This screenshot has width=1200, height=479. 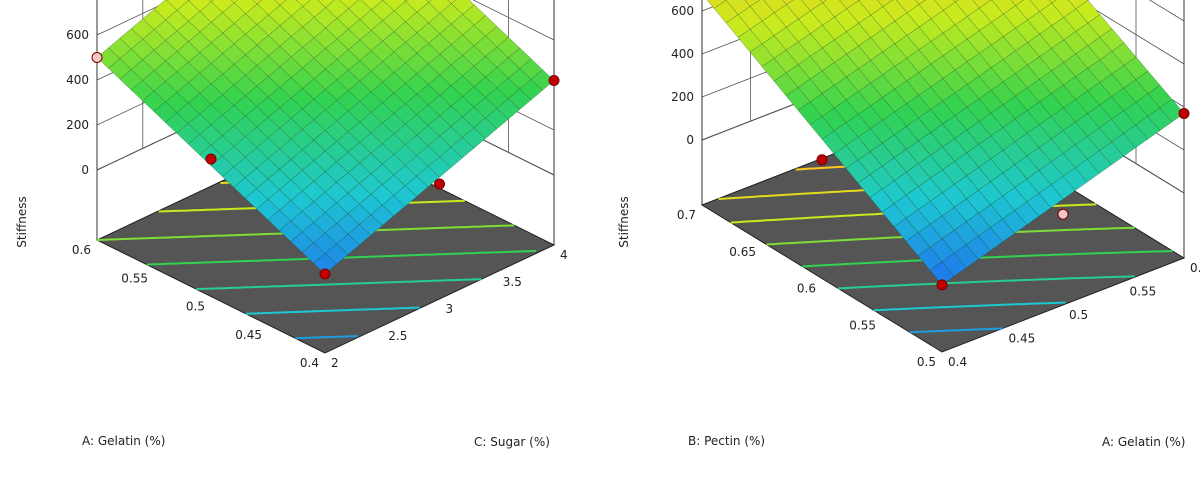 What do you see at coordinates (450, 309) in the screenshot?
I see `right-axis-tick-label: 3` at bounding box center [450, 309].